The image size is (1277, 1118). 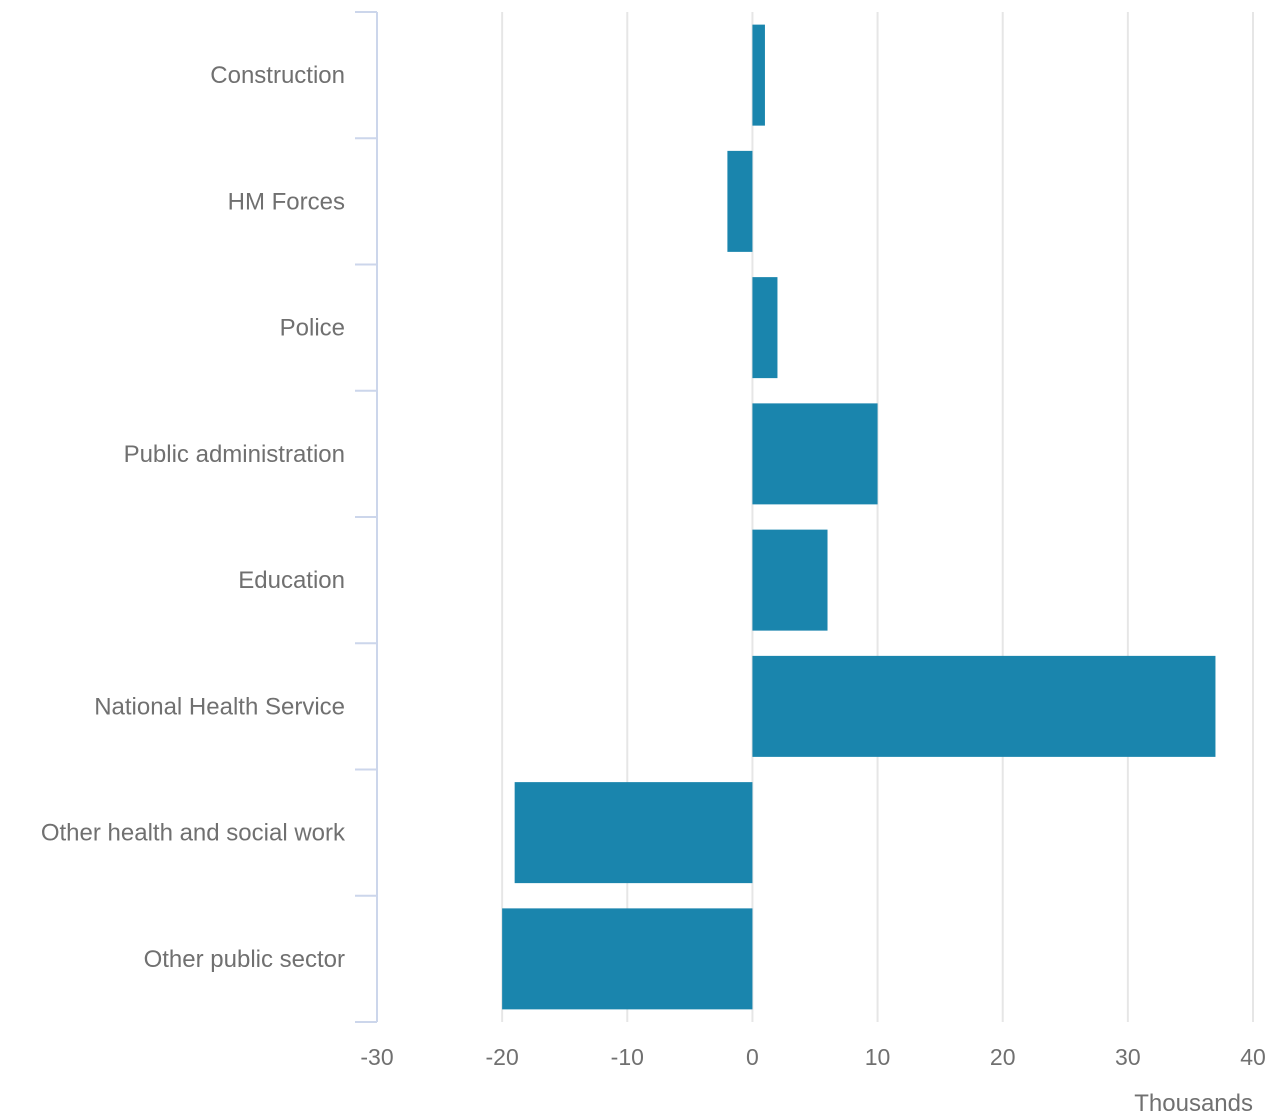 I want to click on x-tick-label: 0, so click(x=752, y=1057).